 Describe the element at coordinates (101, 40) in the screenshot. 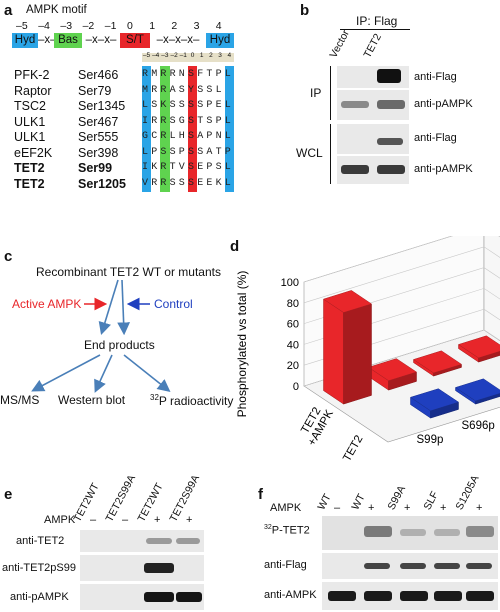

I see `motif-spacer: –x–x–` at that location.